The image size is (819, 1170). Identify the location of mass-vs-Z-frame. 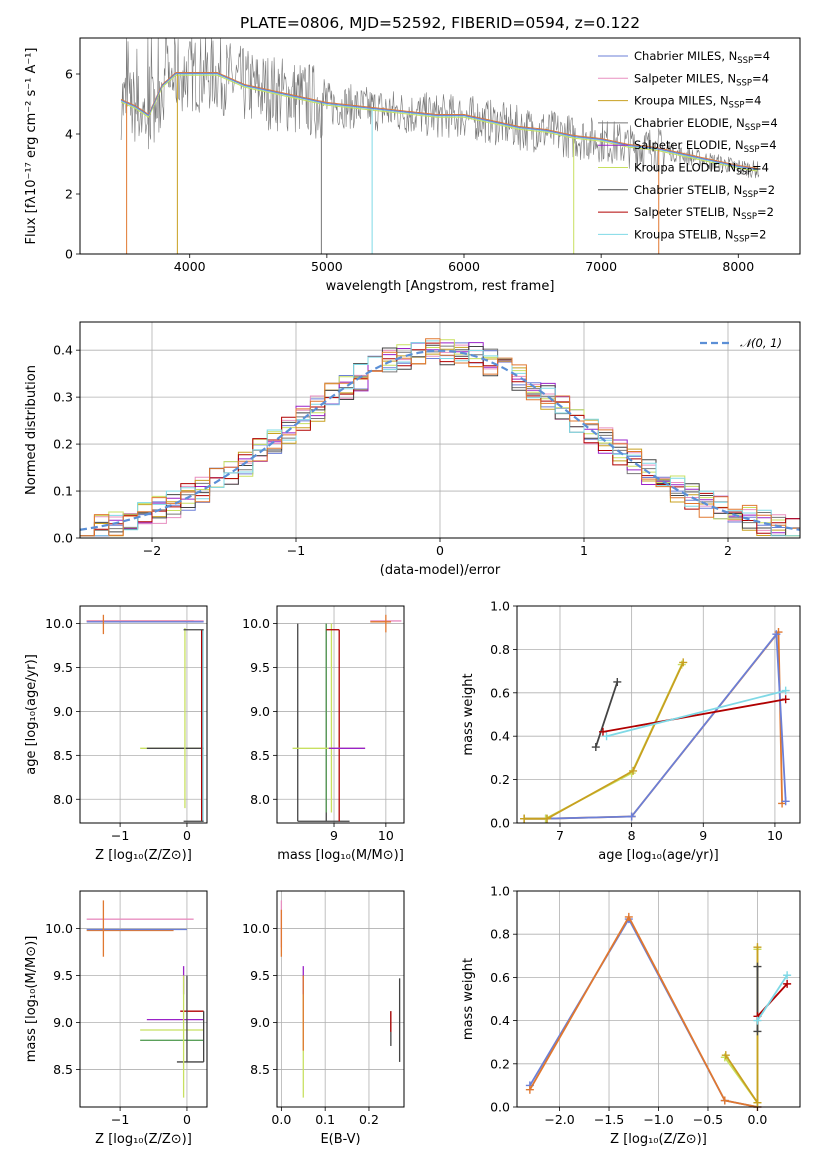
(143, 999).